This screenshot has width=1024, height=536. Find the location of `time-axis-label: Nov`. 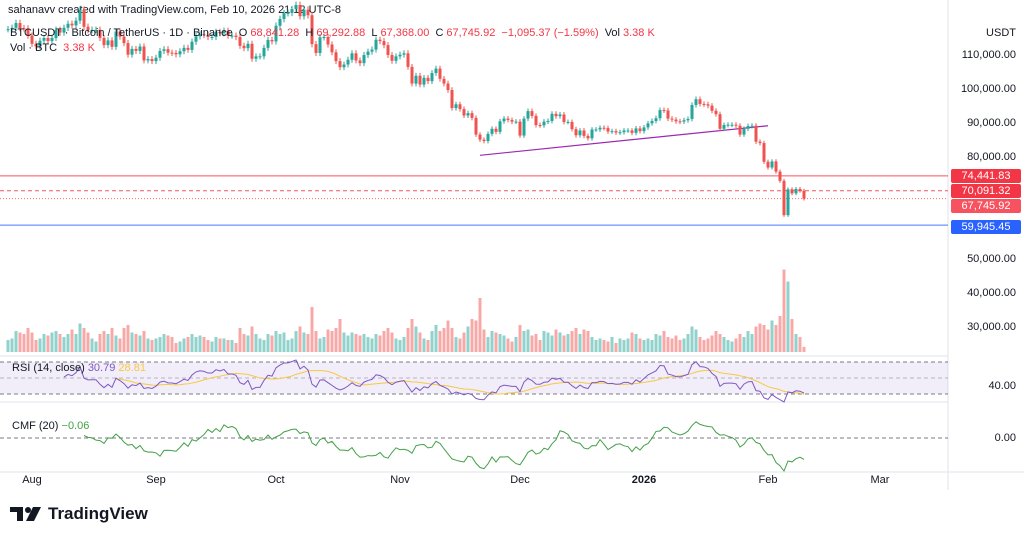

time-axis-label: Nov is located at coordinates (400, 480).